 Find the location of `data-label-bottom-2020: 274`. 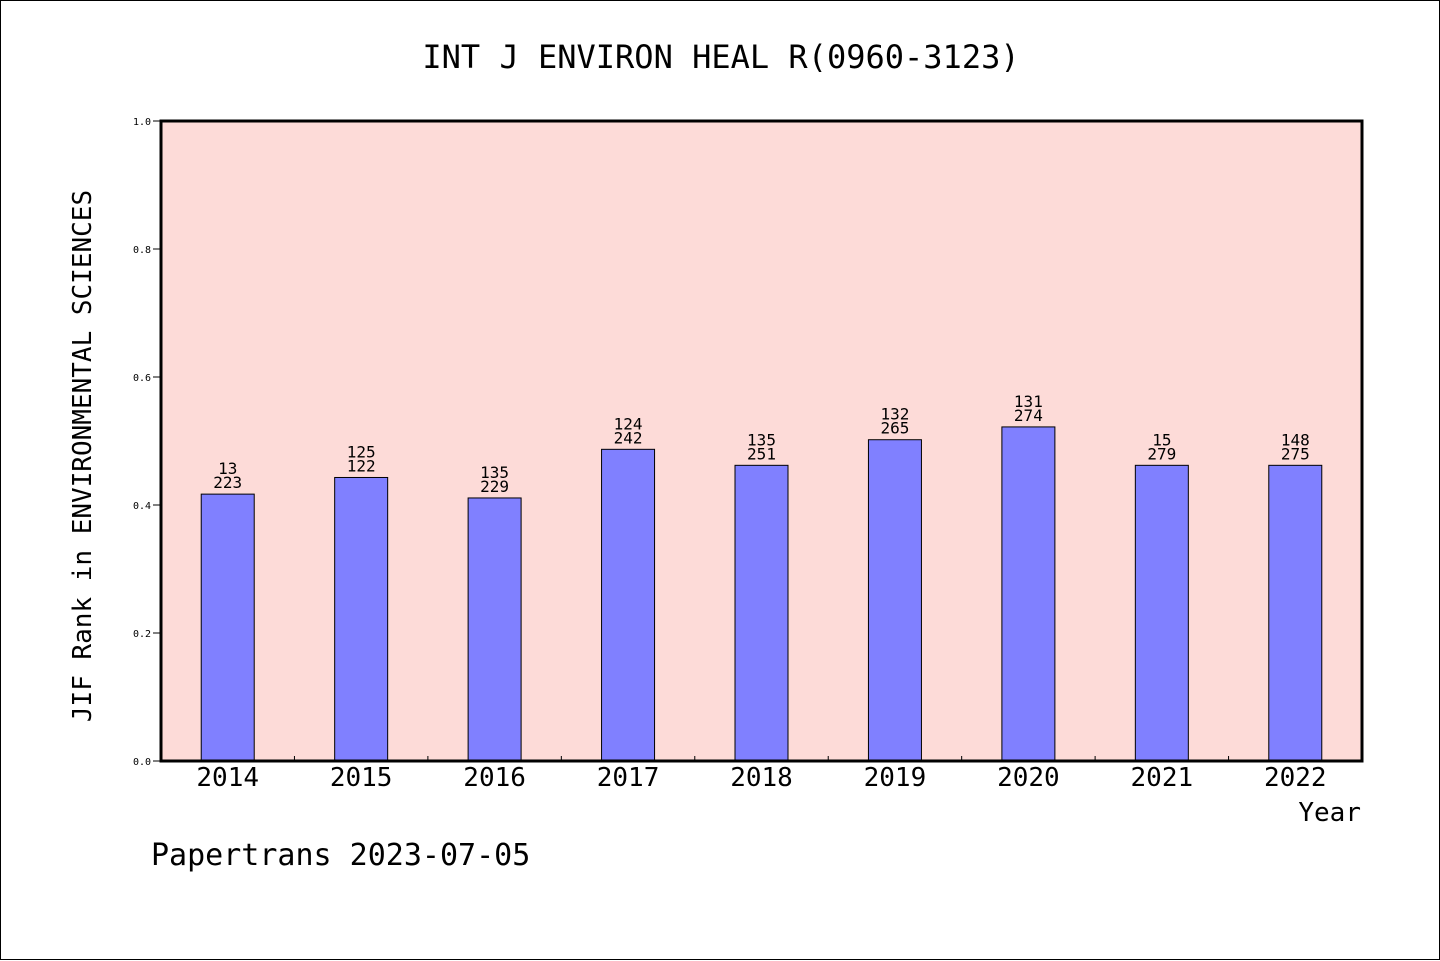

data-label-bottom-2020: 274 is located at coordinates (1028, 415).